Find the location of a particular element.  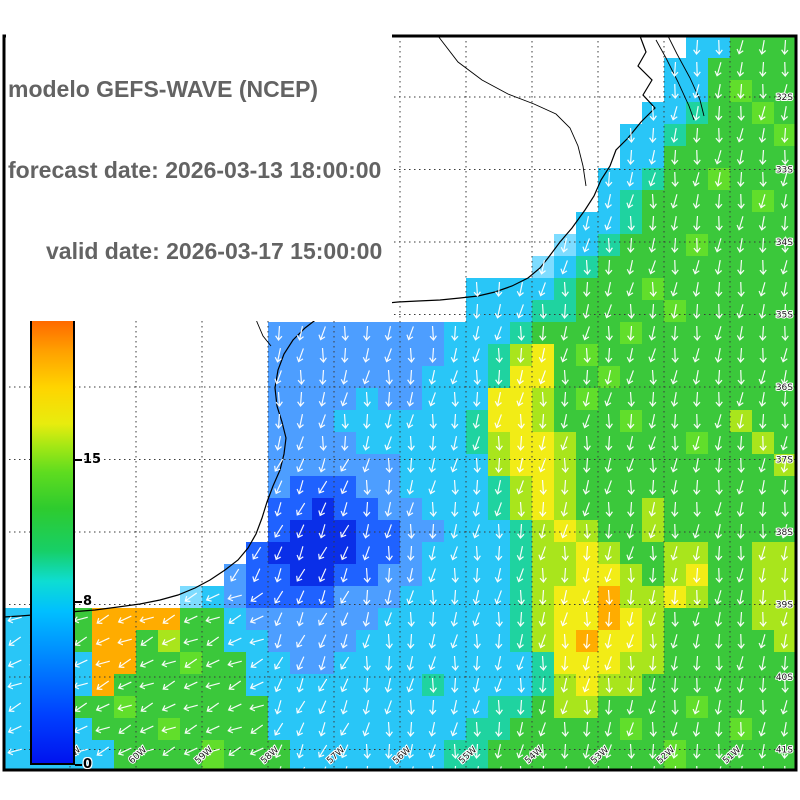

valid-date-label: valid date: 2026-03-17 15:00:00 is located at coordinates (214, 251).